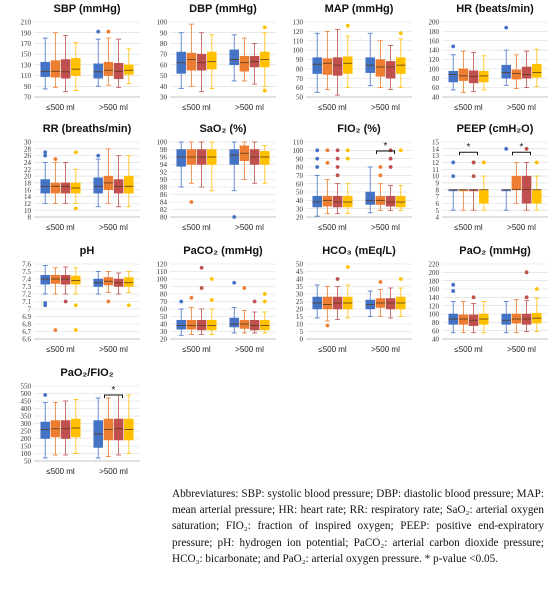 The image size is (550, 595). Describe the element at coordinates (26, 432) in the screenshot. I see `y-tick-label: 250` at that location.